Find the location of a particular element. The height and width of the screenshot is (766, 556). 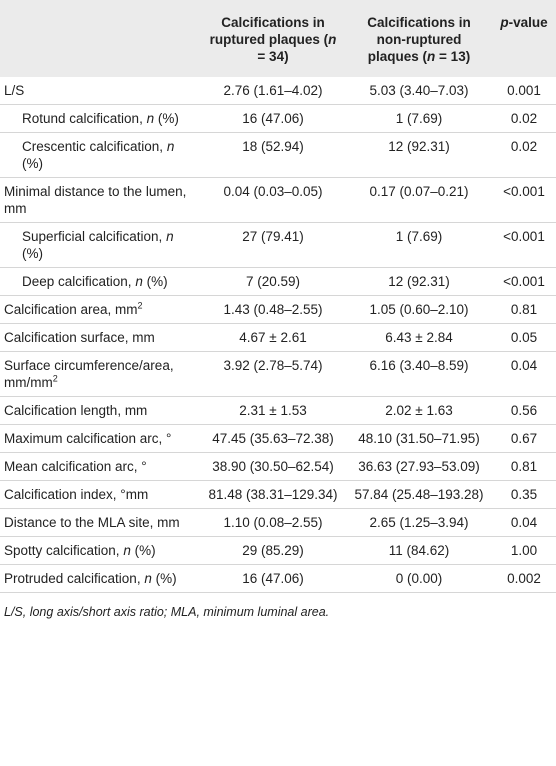

row-label: Mean calcification arc, ° is located at coordinates (100, 466).